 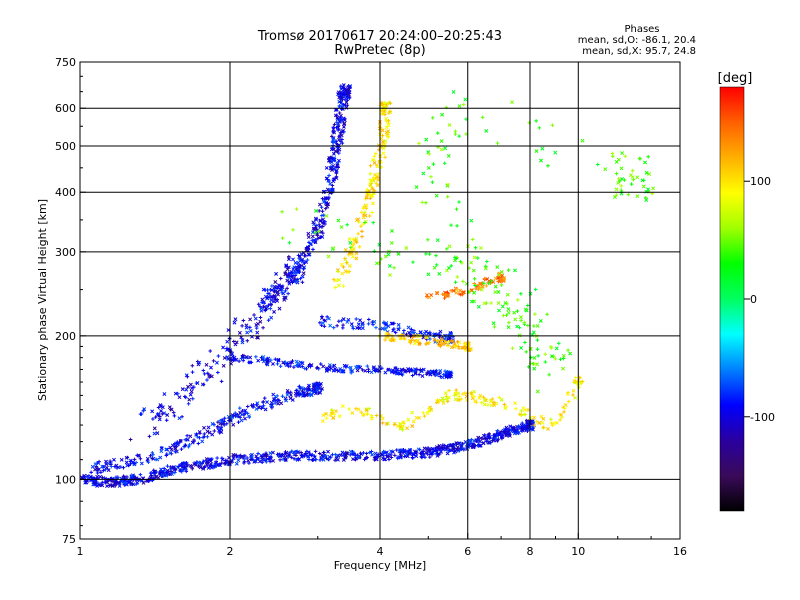 What do you see at coordinates (380, 565) in the screenshot?
I see `x-axis-label: Frequency [MHz]` at bounding box center [380, 565].